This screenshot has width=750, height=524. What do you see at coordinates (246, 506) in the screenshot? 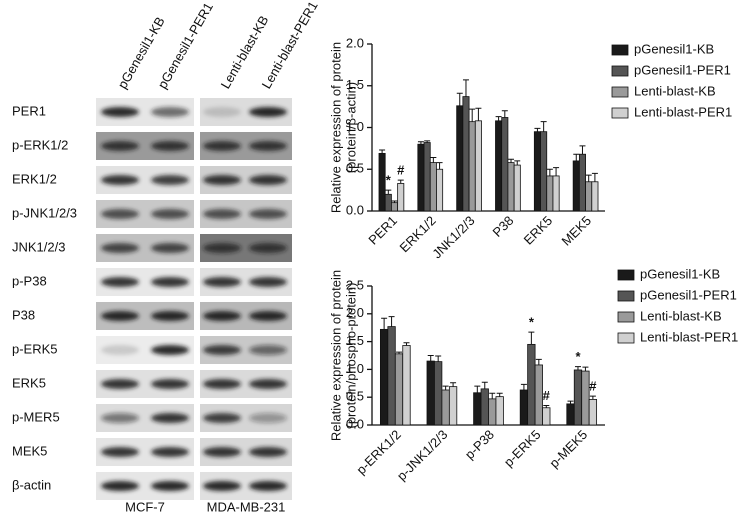
I see `cell-line-label: MDA-MB-231` at bounding box center [246, 506].